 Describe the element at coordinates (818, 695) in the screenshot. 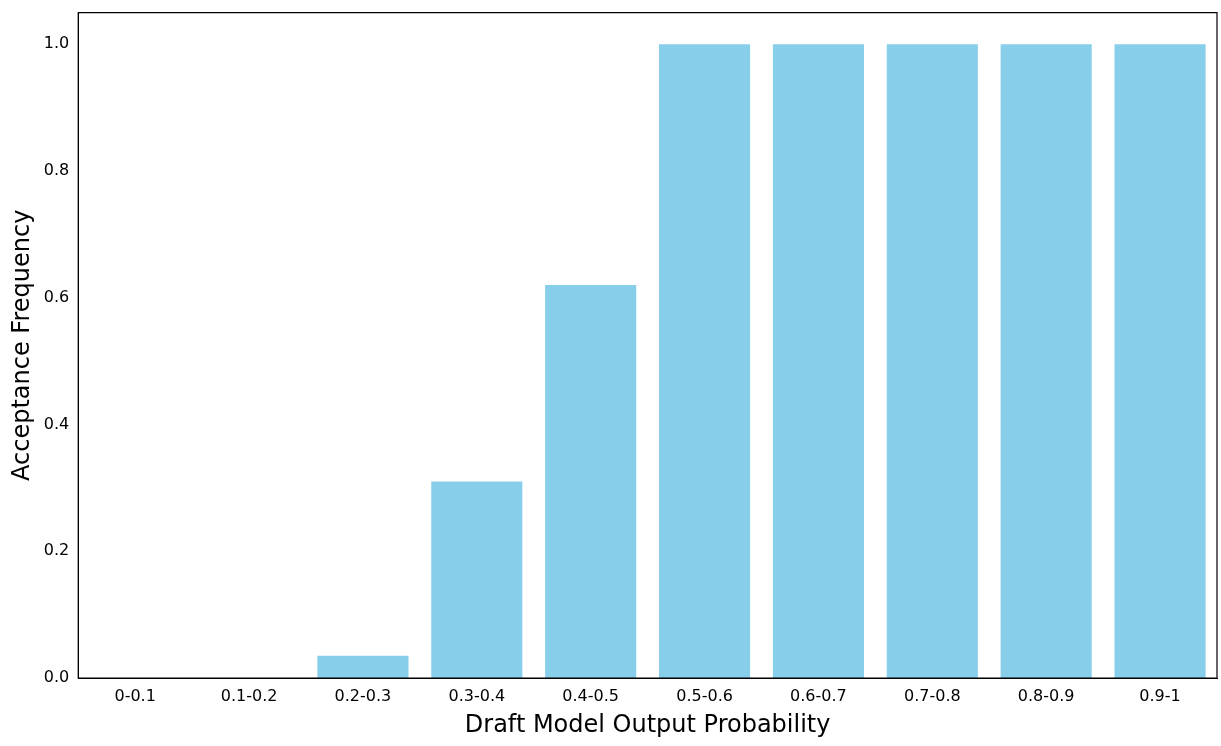

I see `x-tick-label: 0.6-0.7` at that location.